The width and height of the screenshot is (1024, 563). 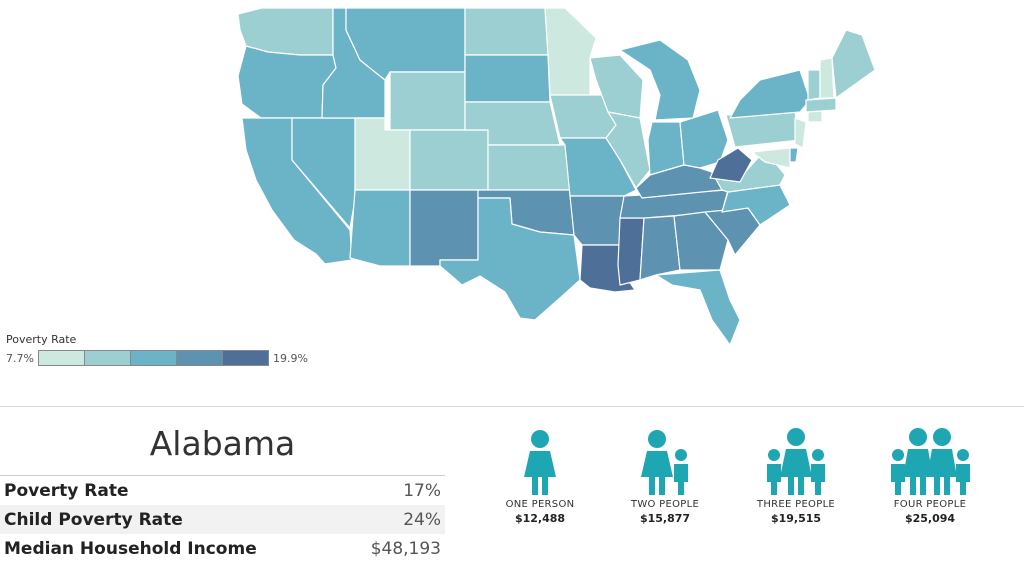 I want to click on threshold-label: TWO PEOPLE, so click(x=665, y=504).